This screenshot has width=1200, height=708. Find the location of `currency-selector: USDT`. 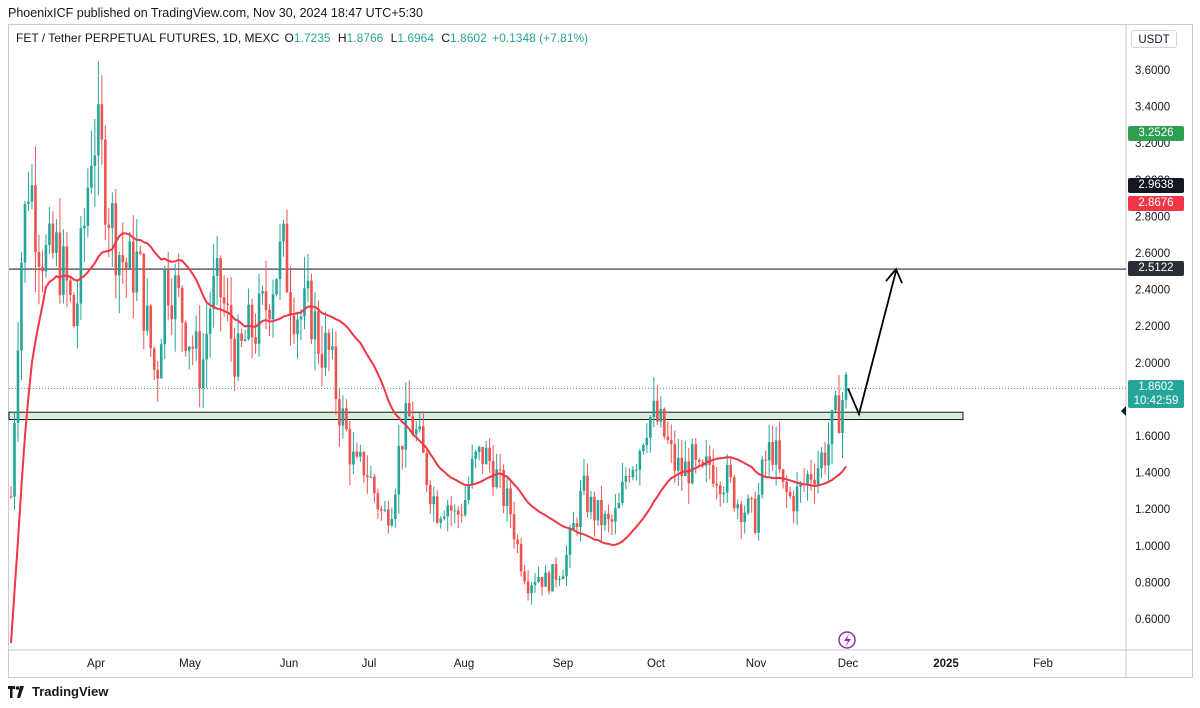

currency-selector: USDT is located at coordinates (1154, 39).